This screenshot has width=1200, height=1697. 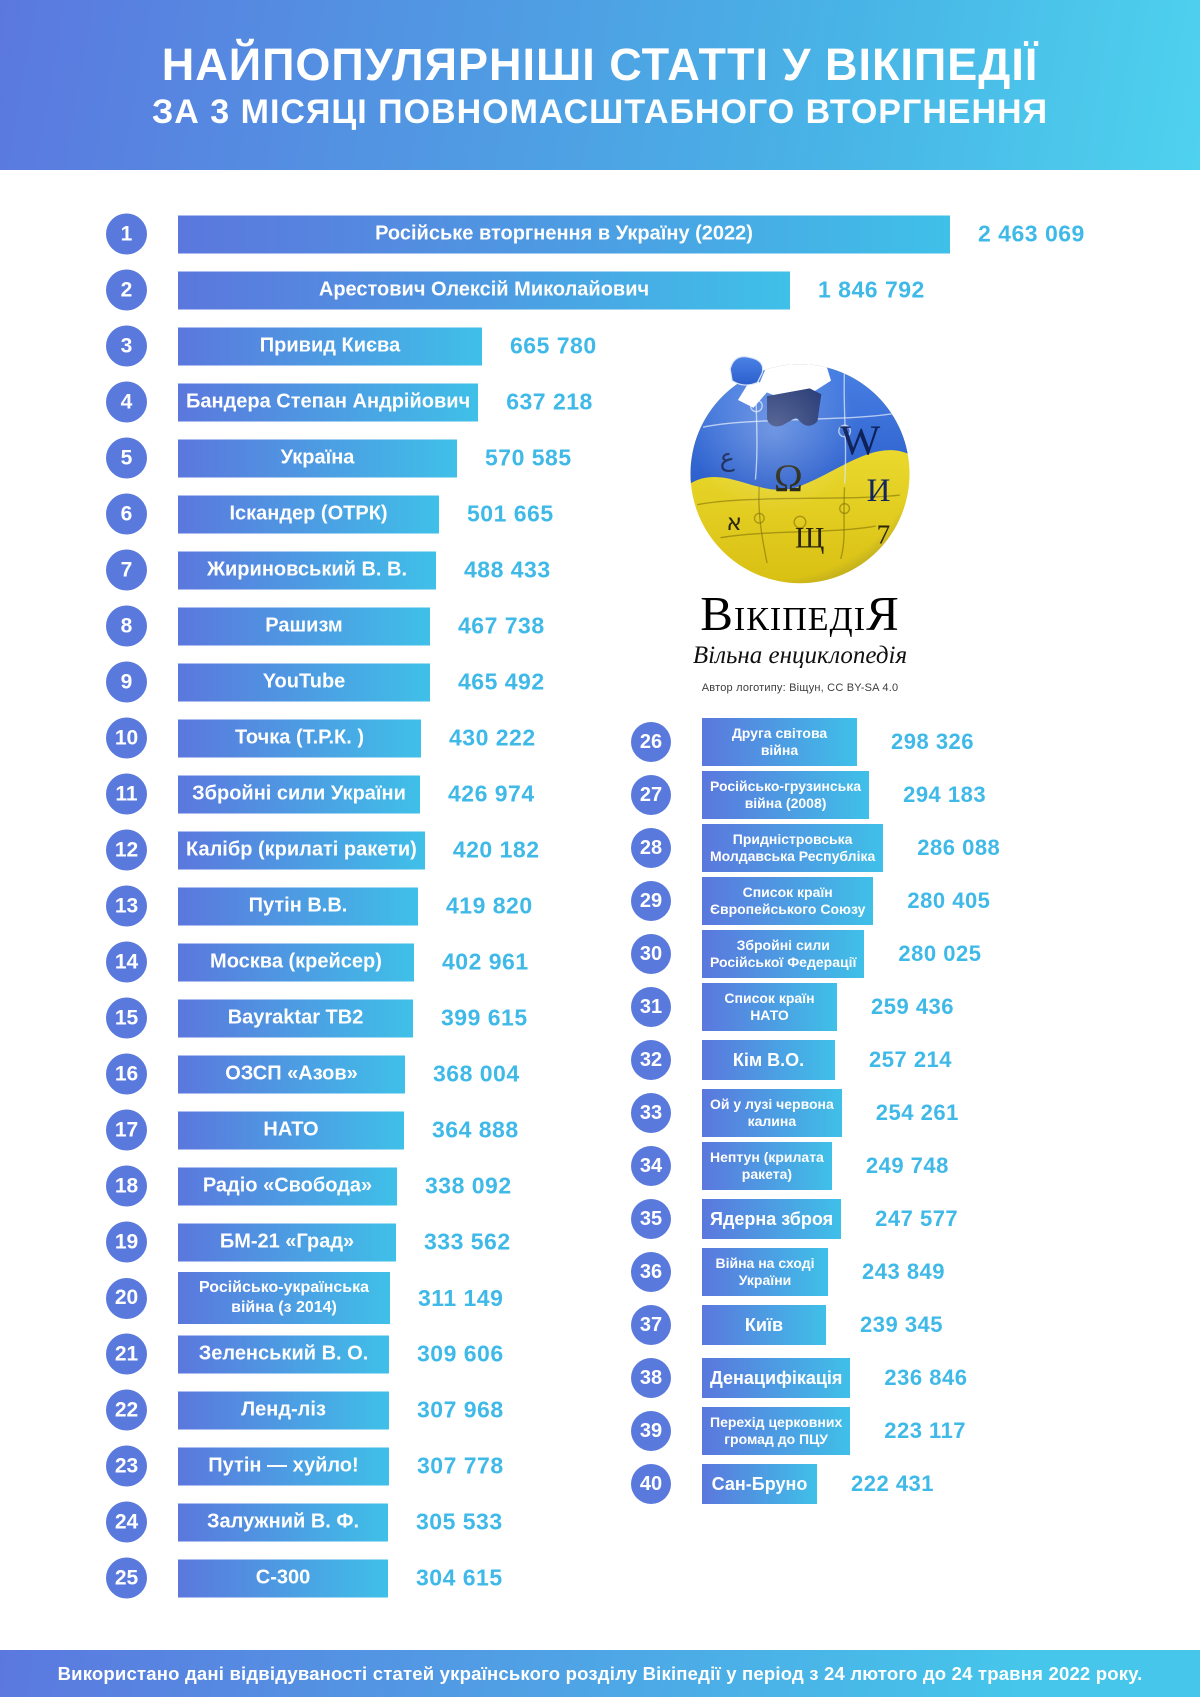 I want to click on rank-badge: 5, so click(x=126, y=458).